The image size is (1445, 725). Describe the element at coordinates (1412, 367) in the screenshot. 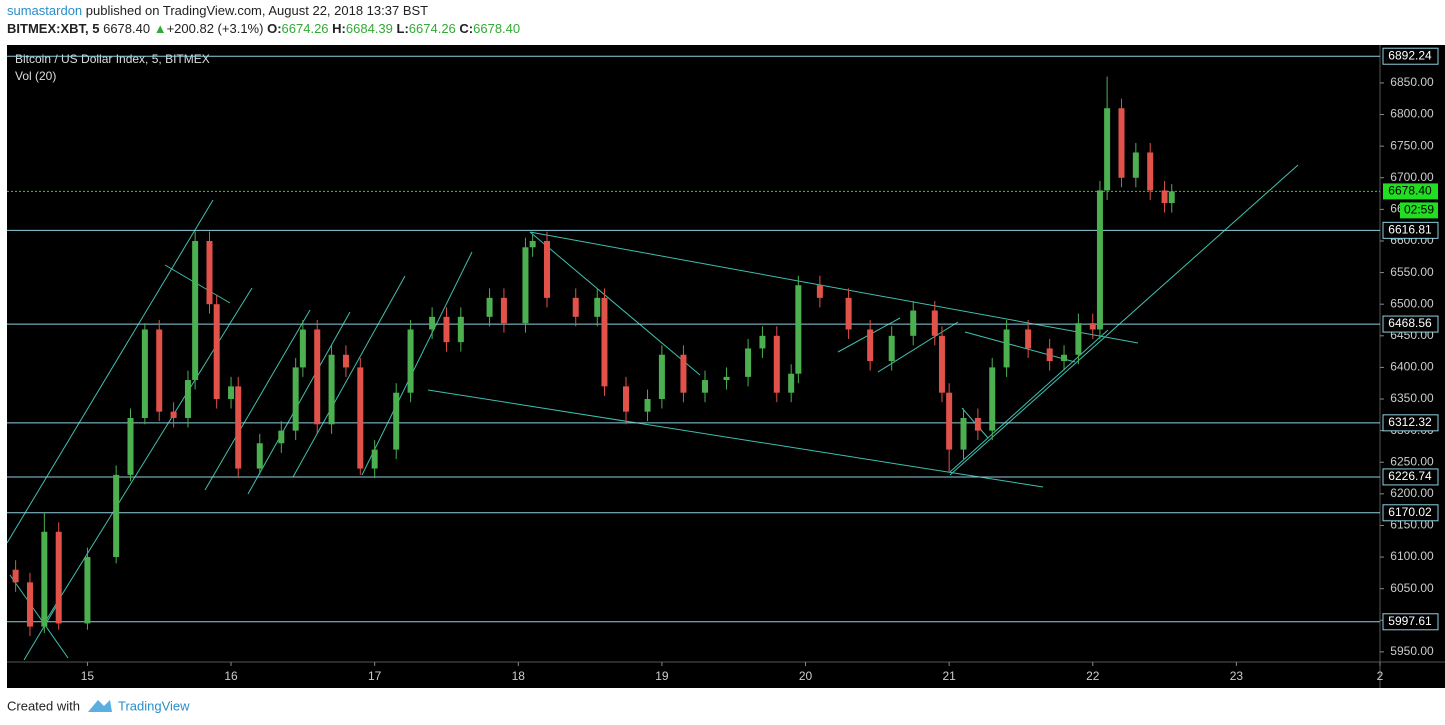

I see `y-tick-label: 6400.00` at that location.